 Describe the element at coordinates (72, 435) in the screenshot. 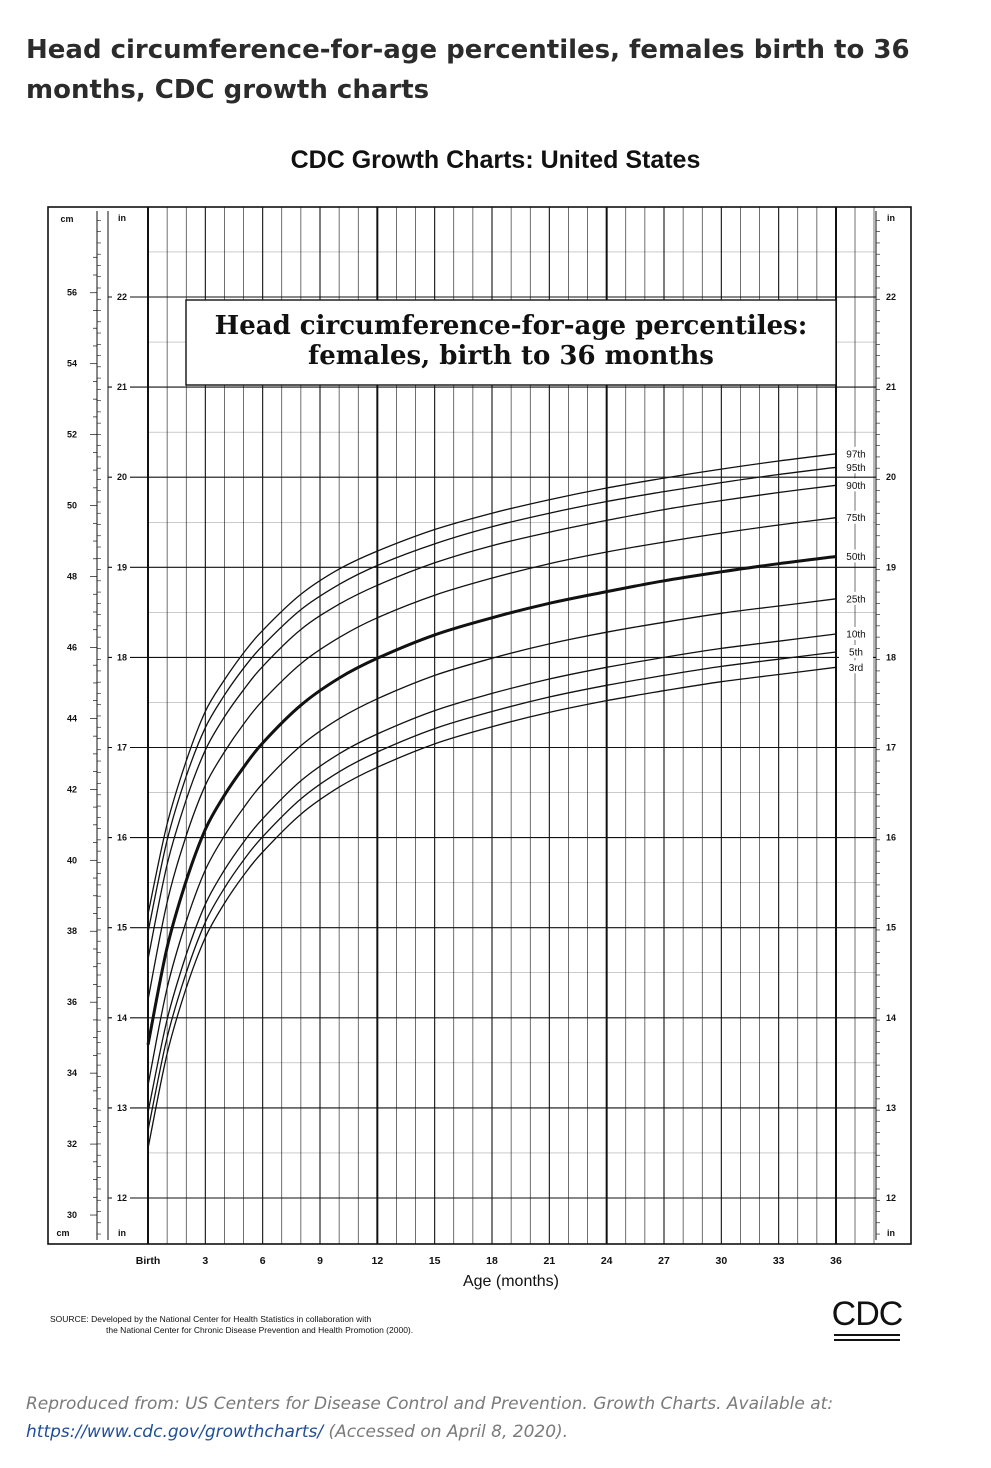

I see `cm-tick-label: 52` at that location.